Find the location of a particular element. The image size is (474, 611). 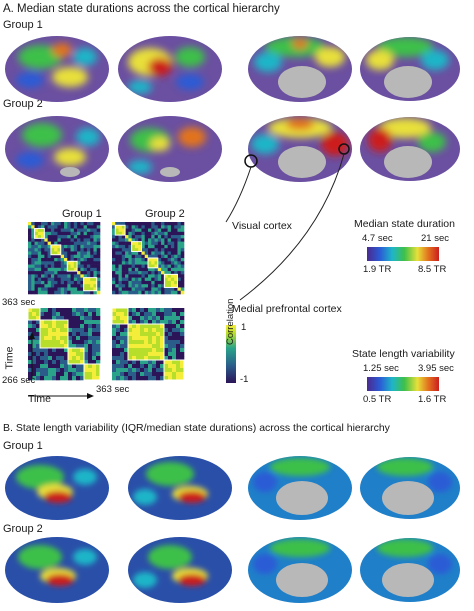

time-363-bottom: 363 sec is located at coordinates (113, 389).